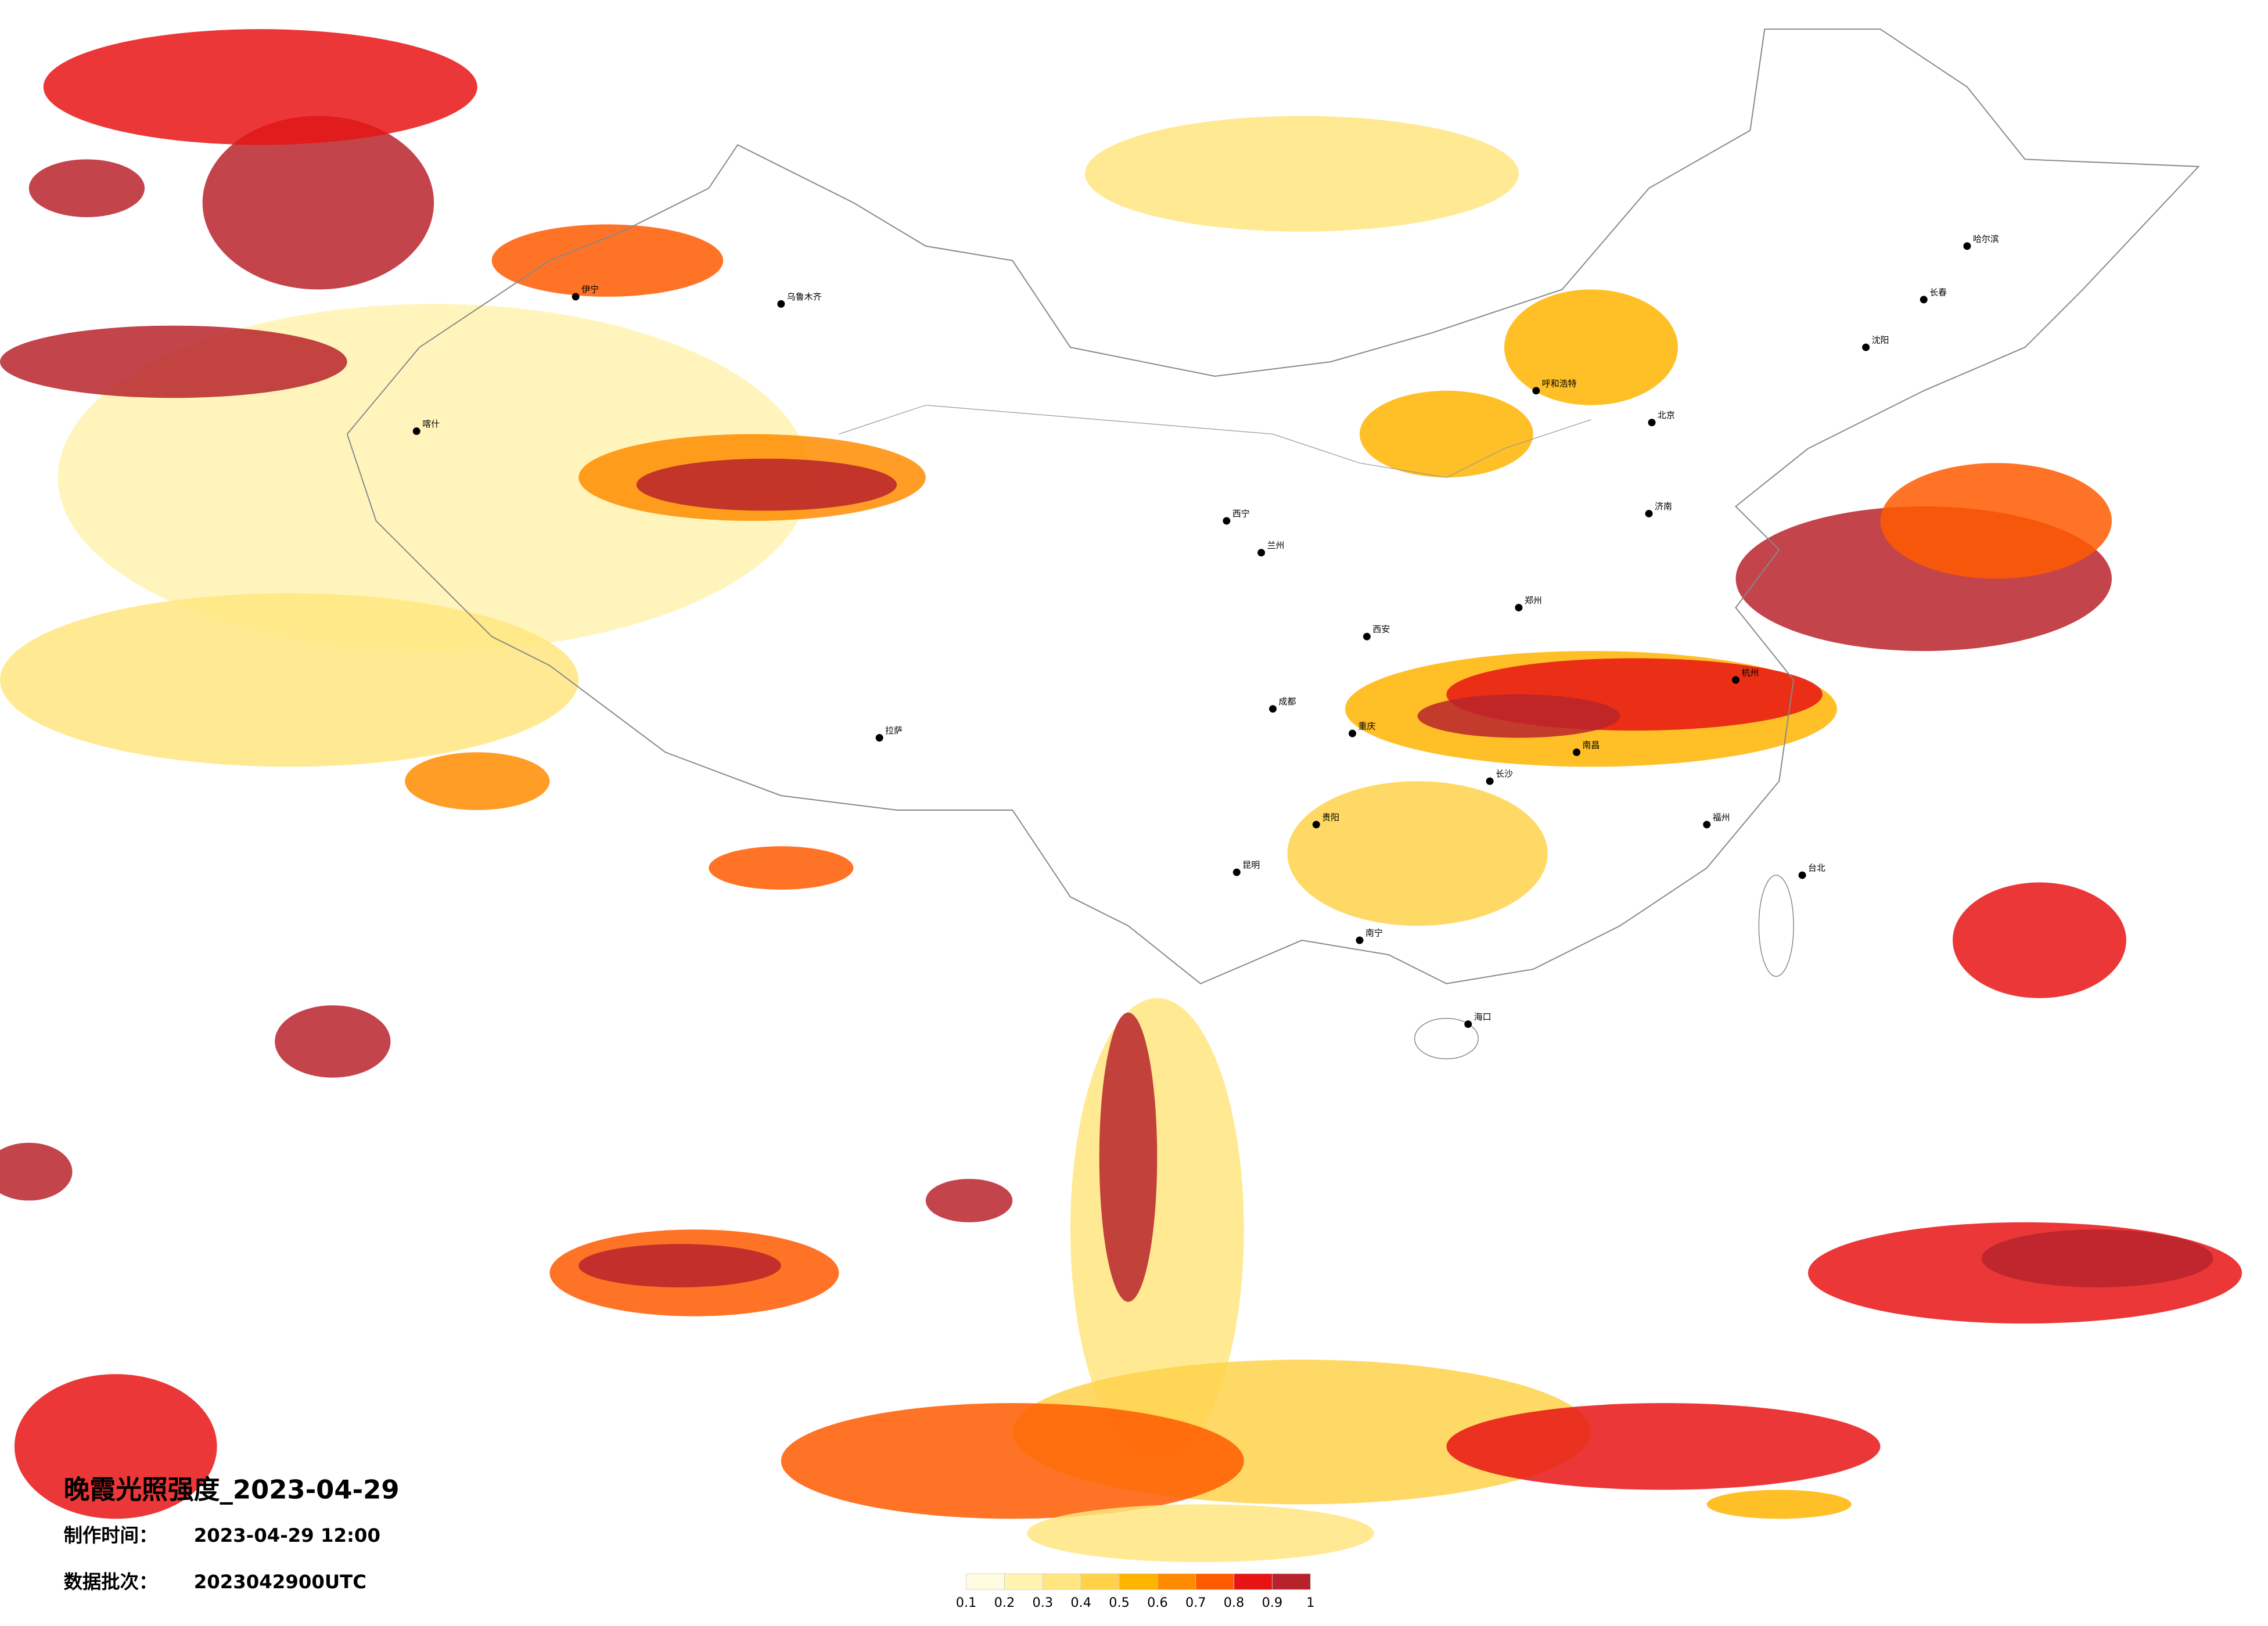  I want to click on legend-tick-label: 0.4, so click(1080, 1602).